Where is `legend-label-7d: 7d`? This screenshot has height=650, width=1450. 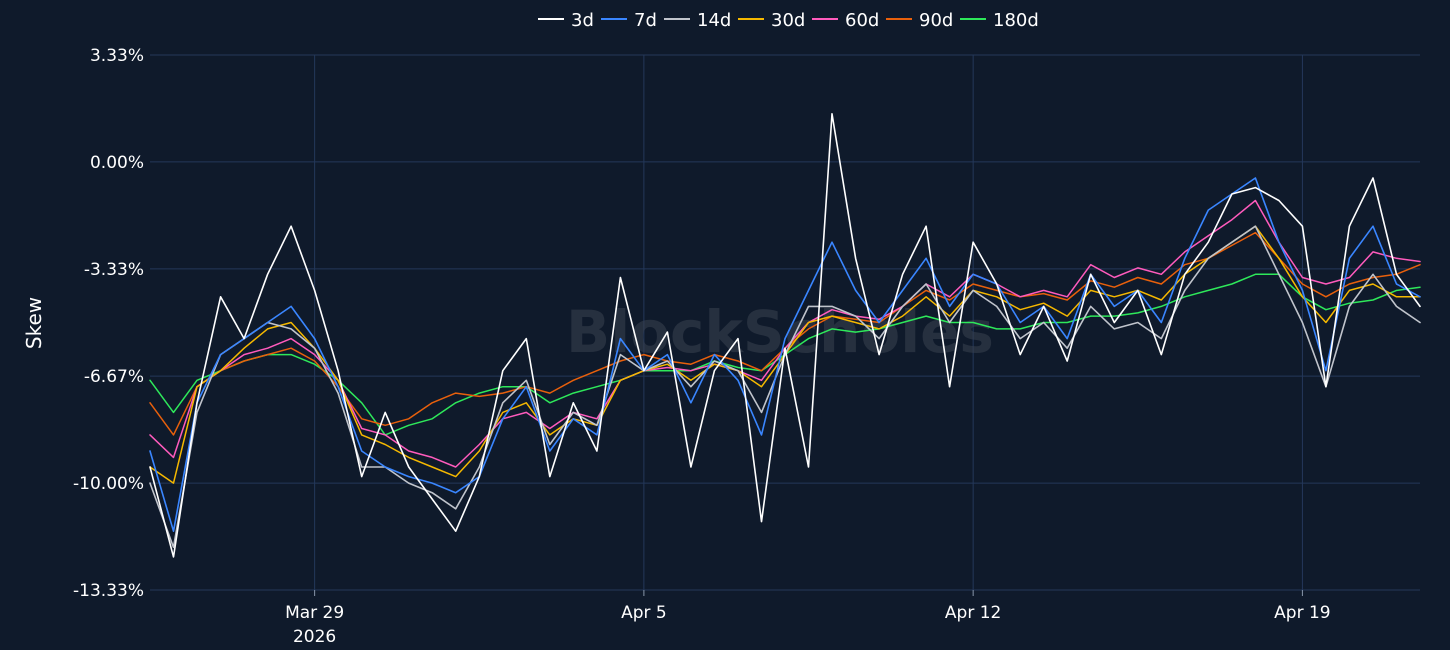
legend-label-7d: 7d is located at coordinates (645, 20).